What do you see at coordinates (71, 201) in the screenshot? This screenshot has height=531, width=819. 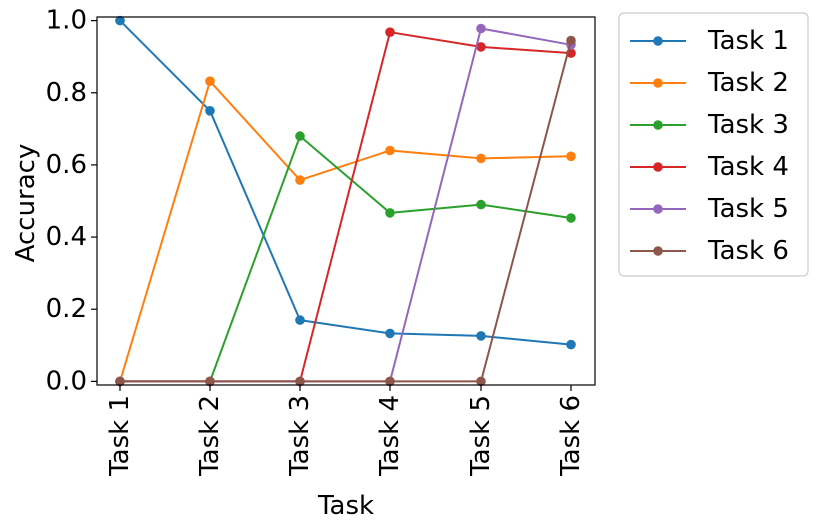 I see `y-axis-ticks: 0.0 0.2 0.4 0.6 0.8 1.0` at bounding box center [71, 201].